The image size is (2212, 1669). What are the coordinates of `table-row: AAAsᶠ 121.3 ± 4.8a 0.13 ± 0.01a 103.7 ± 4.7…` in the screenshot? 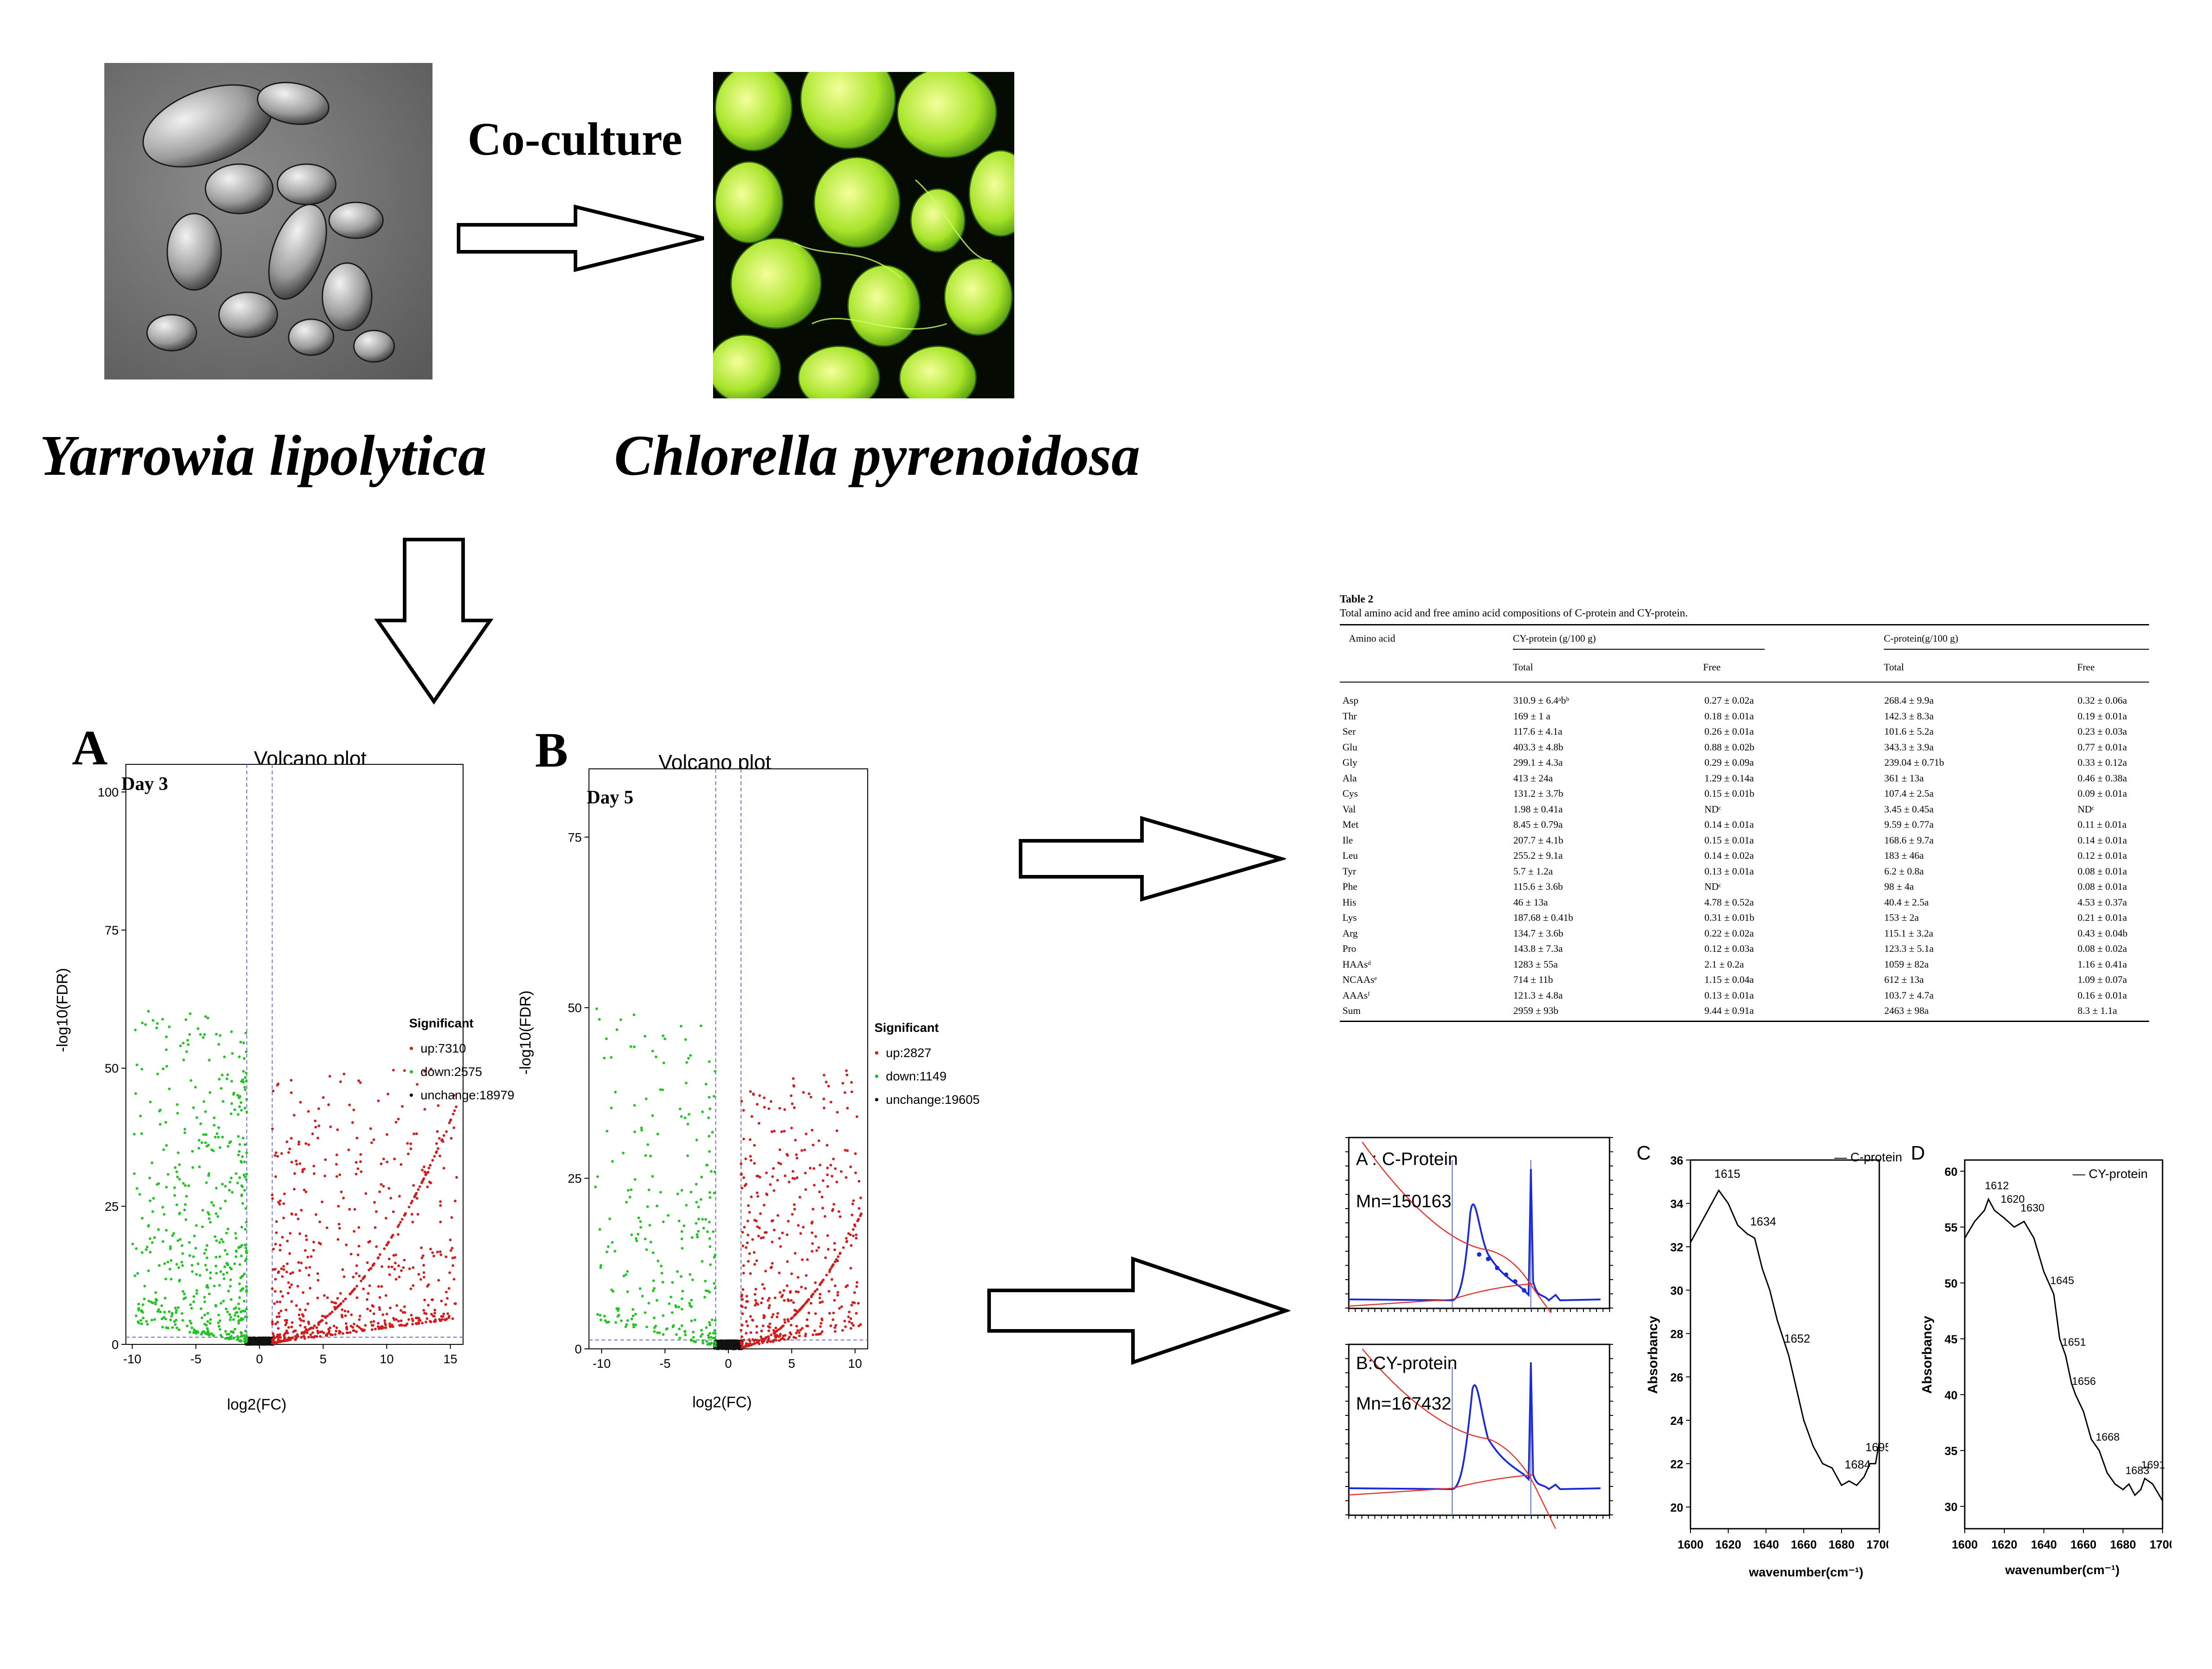 It's located at (1744, 996).